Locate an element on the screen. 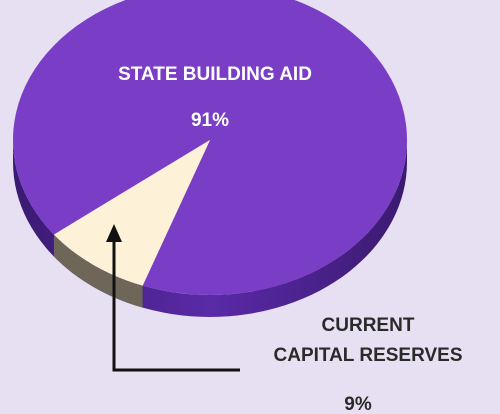 Image resolution: width=500 pixels, height=414 pixels. slice-label-line-2: CAPITAL RESERVES is located at coordinates (368, 355).